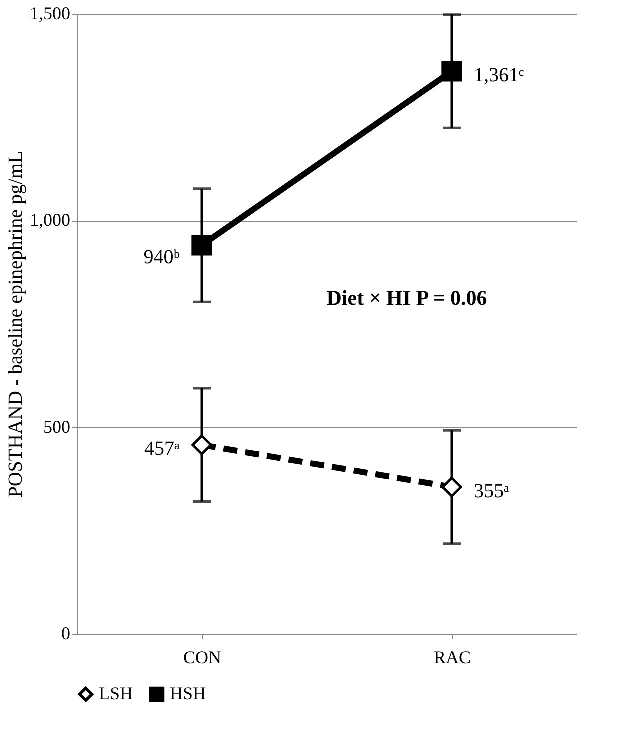 This screenshot has height=756, width=636. What do you see at coordinates (188, 693) in the screenshot?
I see `legend-label: HSH` at bounding box center [188, 693].